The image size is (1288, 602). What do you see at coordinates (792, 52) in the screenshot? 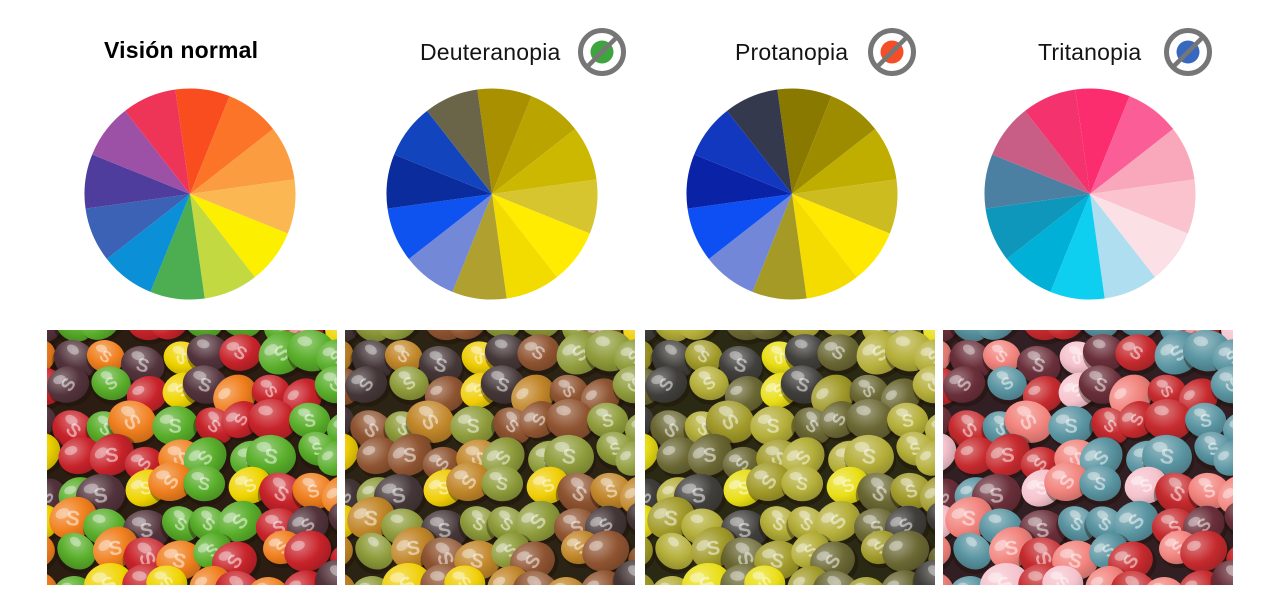
I see `label-protanopia: Protanopia` at bounding box center [792, 52].